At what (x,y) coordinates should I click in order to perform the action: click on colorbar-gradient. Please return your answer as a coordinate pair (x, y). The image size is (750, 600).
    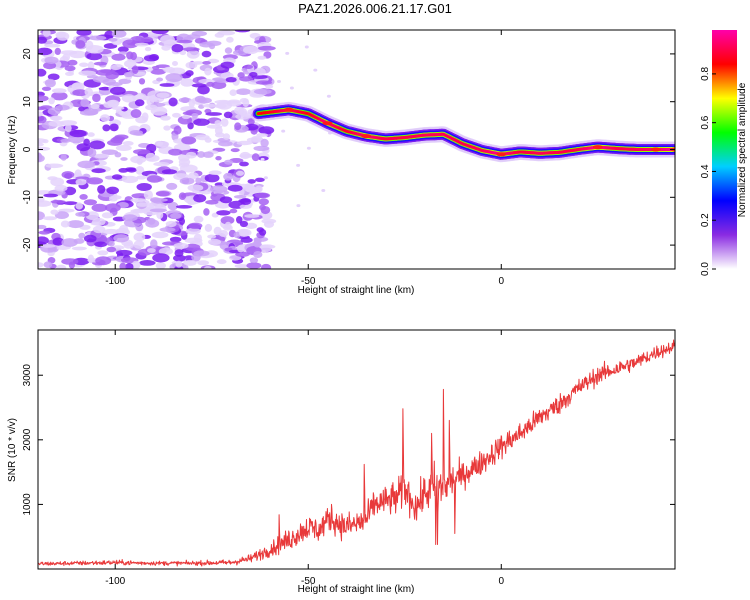
    Looking at the image, I should click on (724, 149).